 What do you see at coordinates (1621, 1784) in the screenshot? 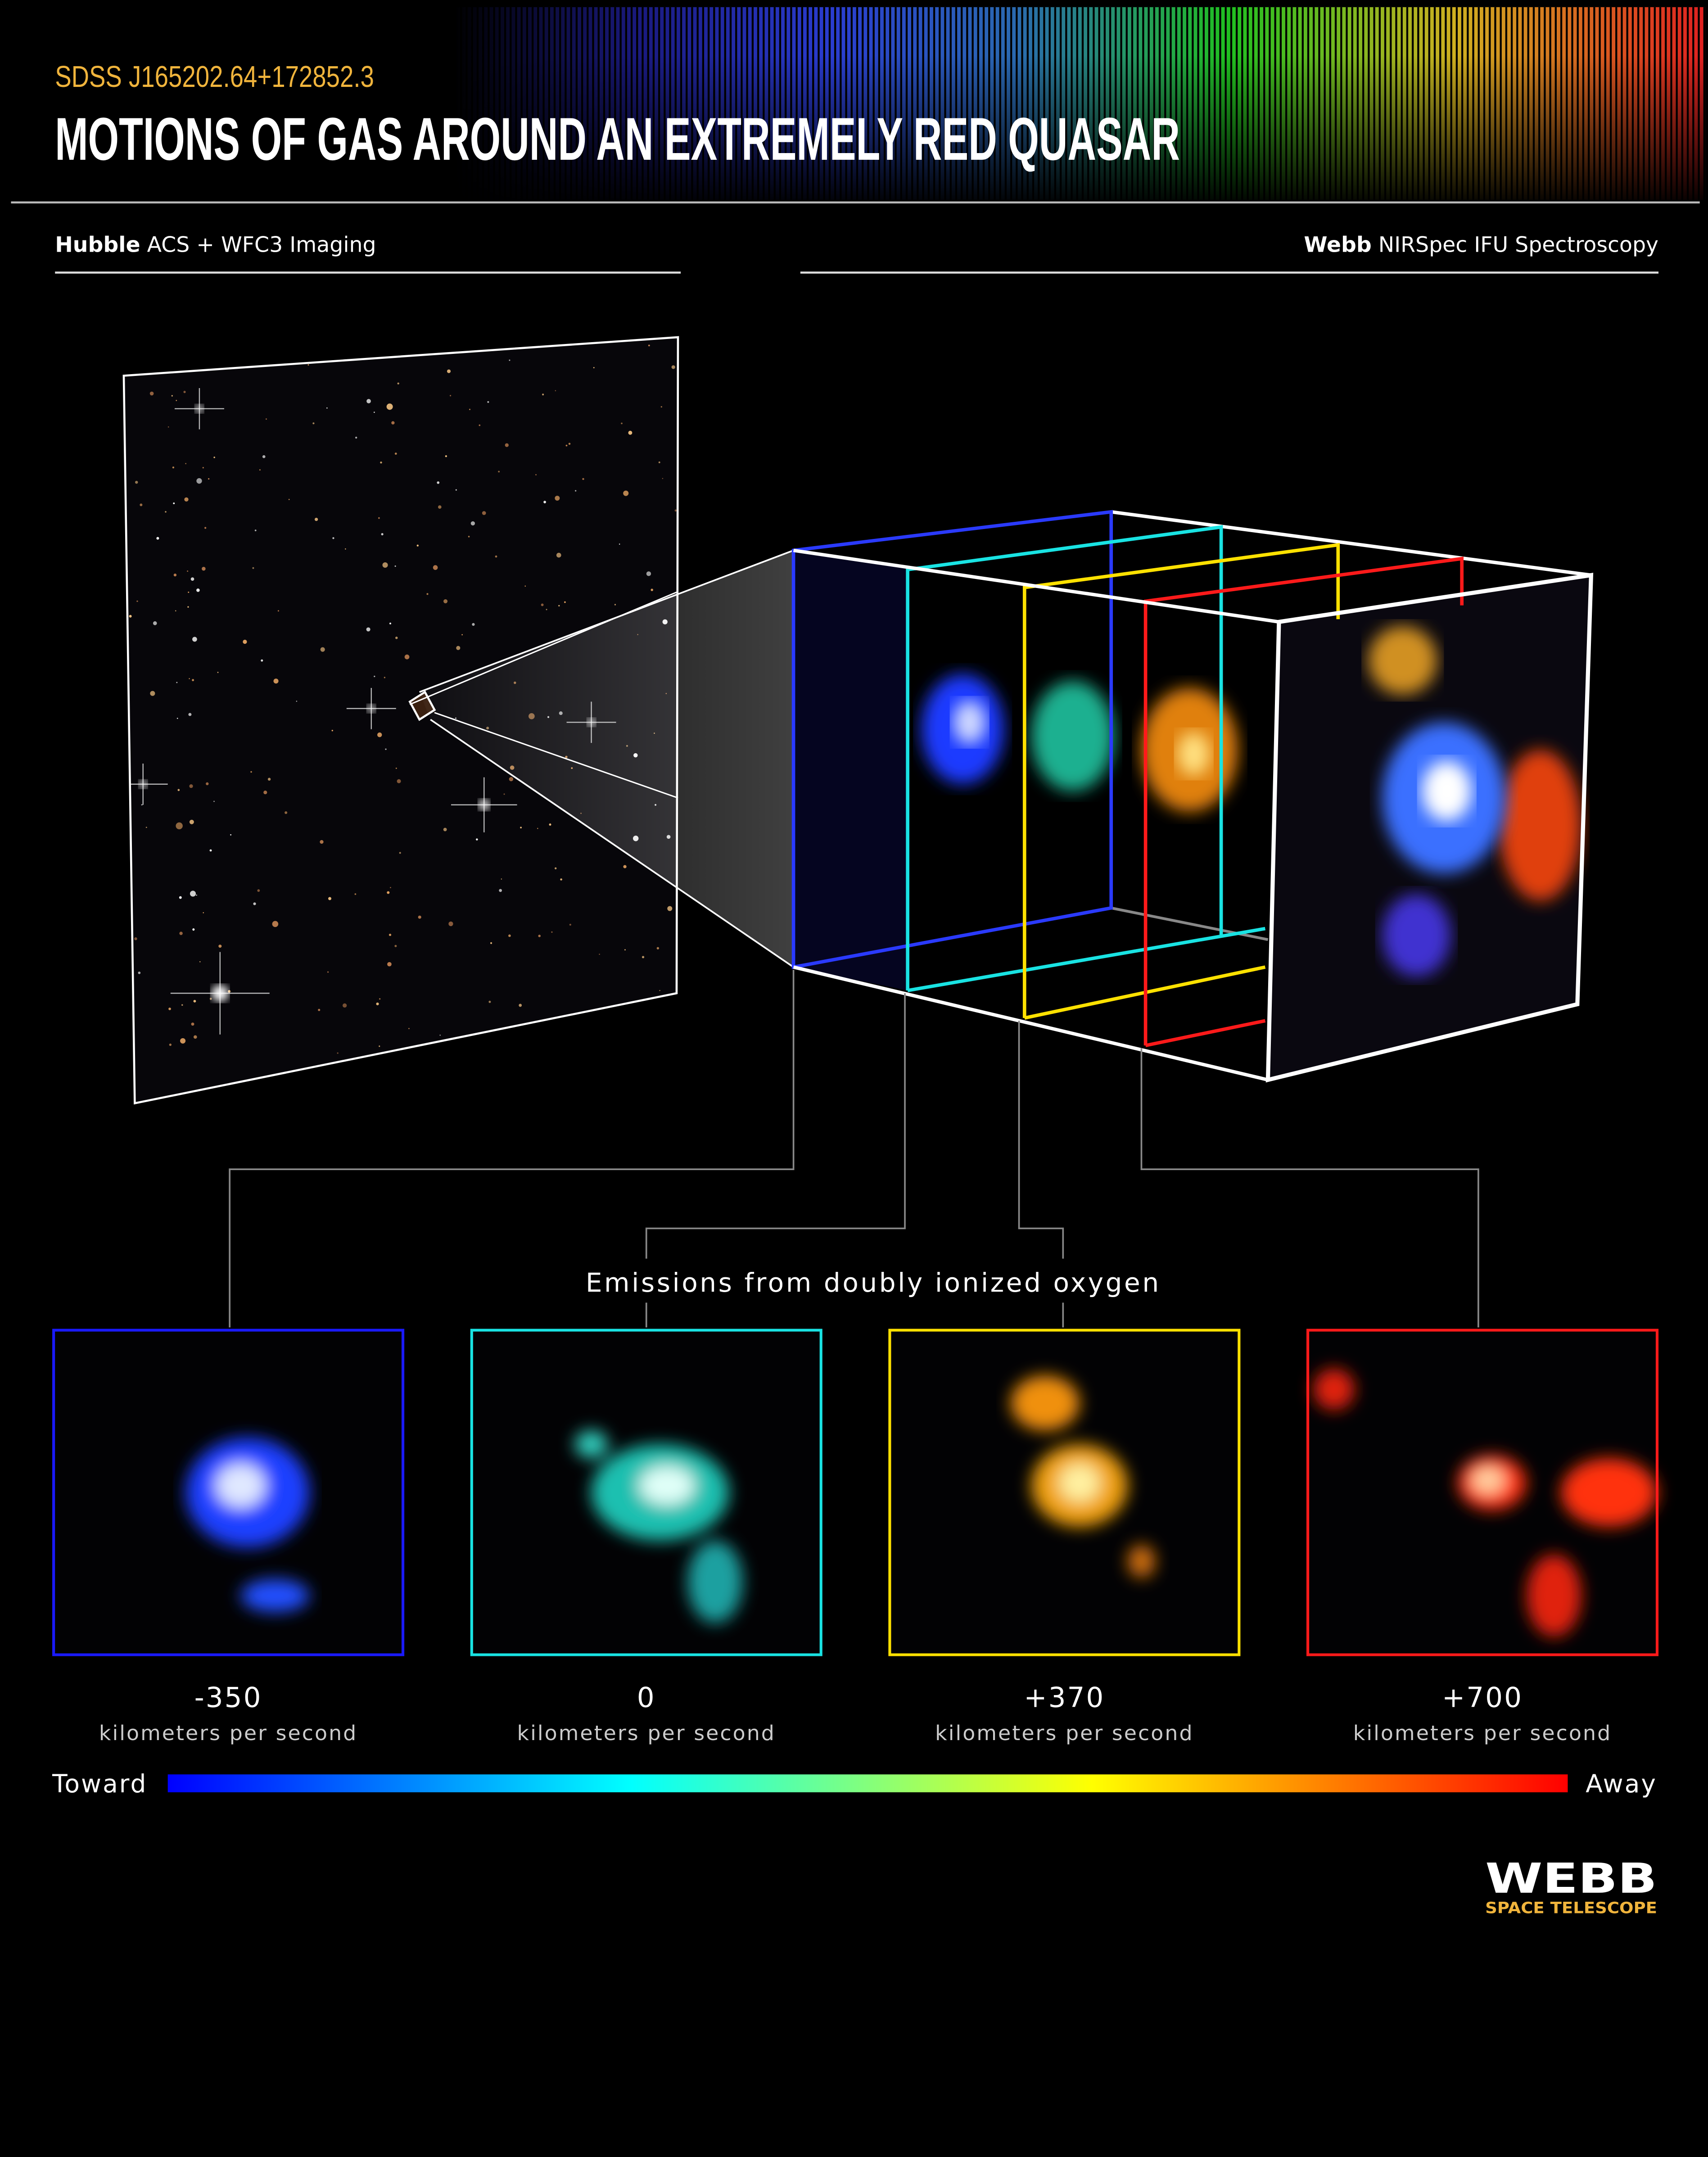
I see `away-label: Away` at bounding box center [1621, 1784].